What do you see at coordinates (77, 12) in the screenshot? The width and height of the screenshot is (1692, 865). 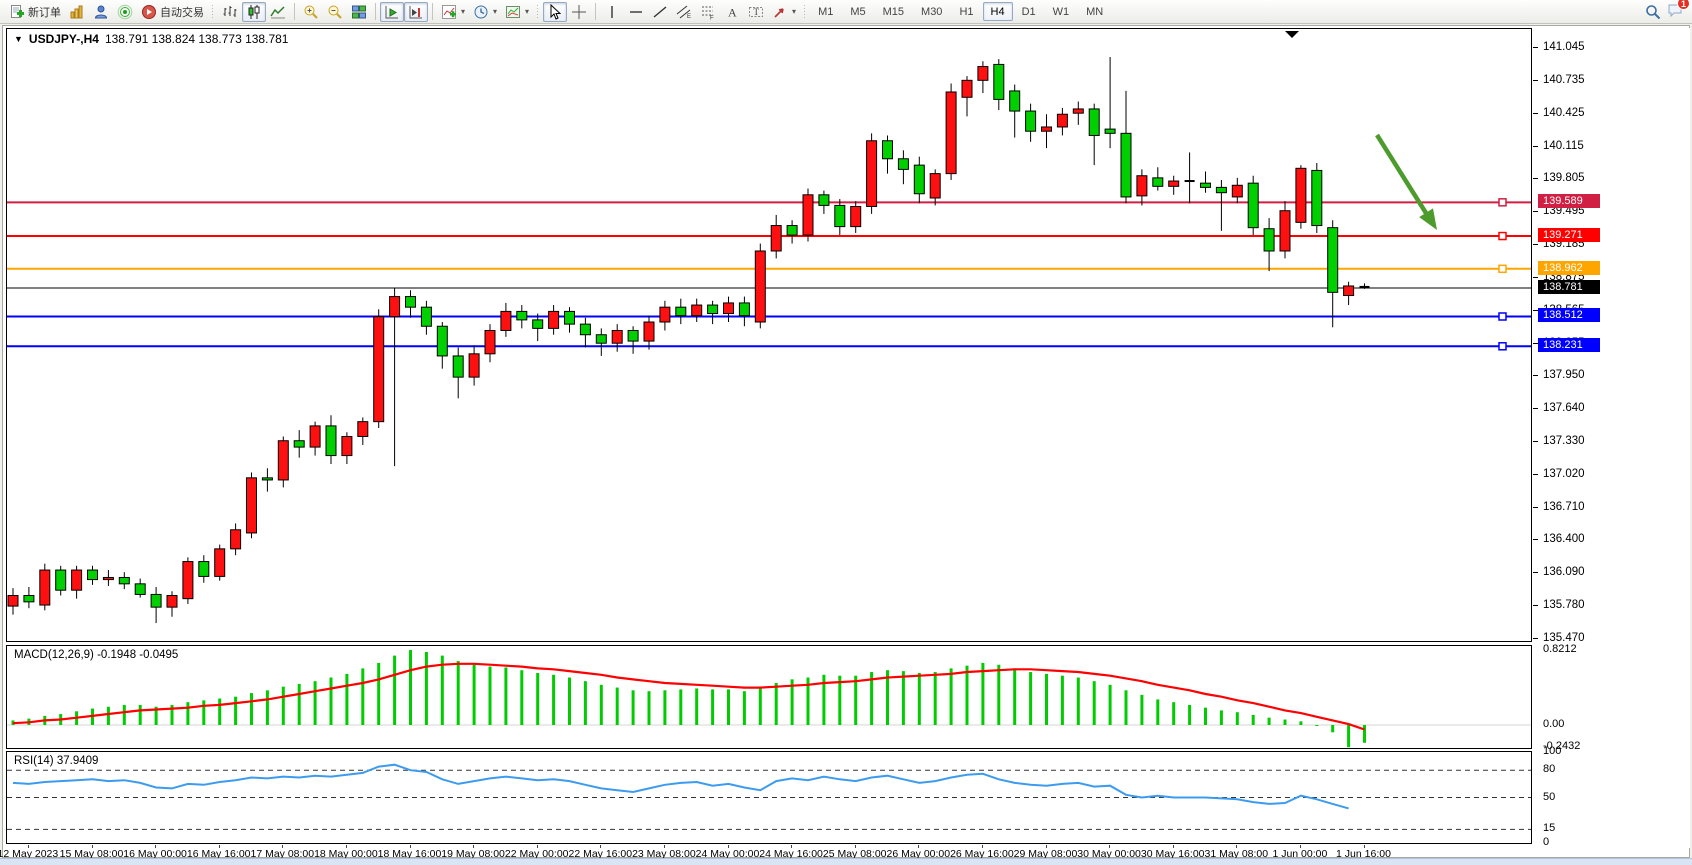 I see `new-chart-button` at bounding box center [77, 12].